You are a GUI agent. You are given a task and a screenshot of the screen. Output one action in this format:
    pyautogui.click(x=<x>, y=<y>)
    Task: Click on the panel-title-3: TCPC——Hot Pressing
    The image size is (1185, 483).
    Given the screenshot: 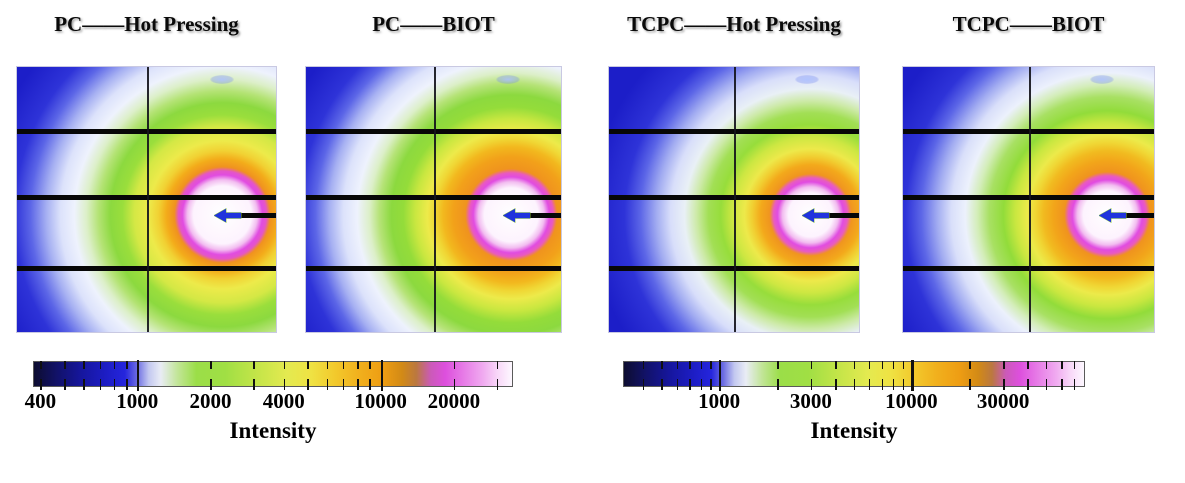 What is the action you would take?
    pyautogui.click(x=734, y=24)
    